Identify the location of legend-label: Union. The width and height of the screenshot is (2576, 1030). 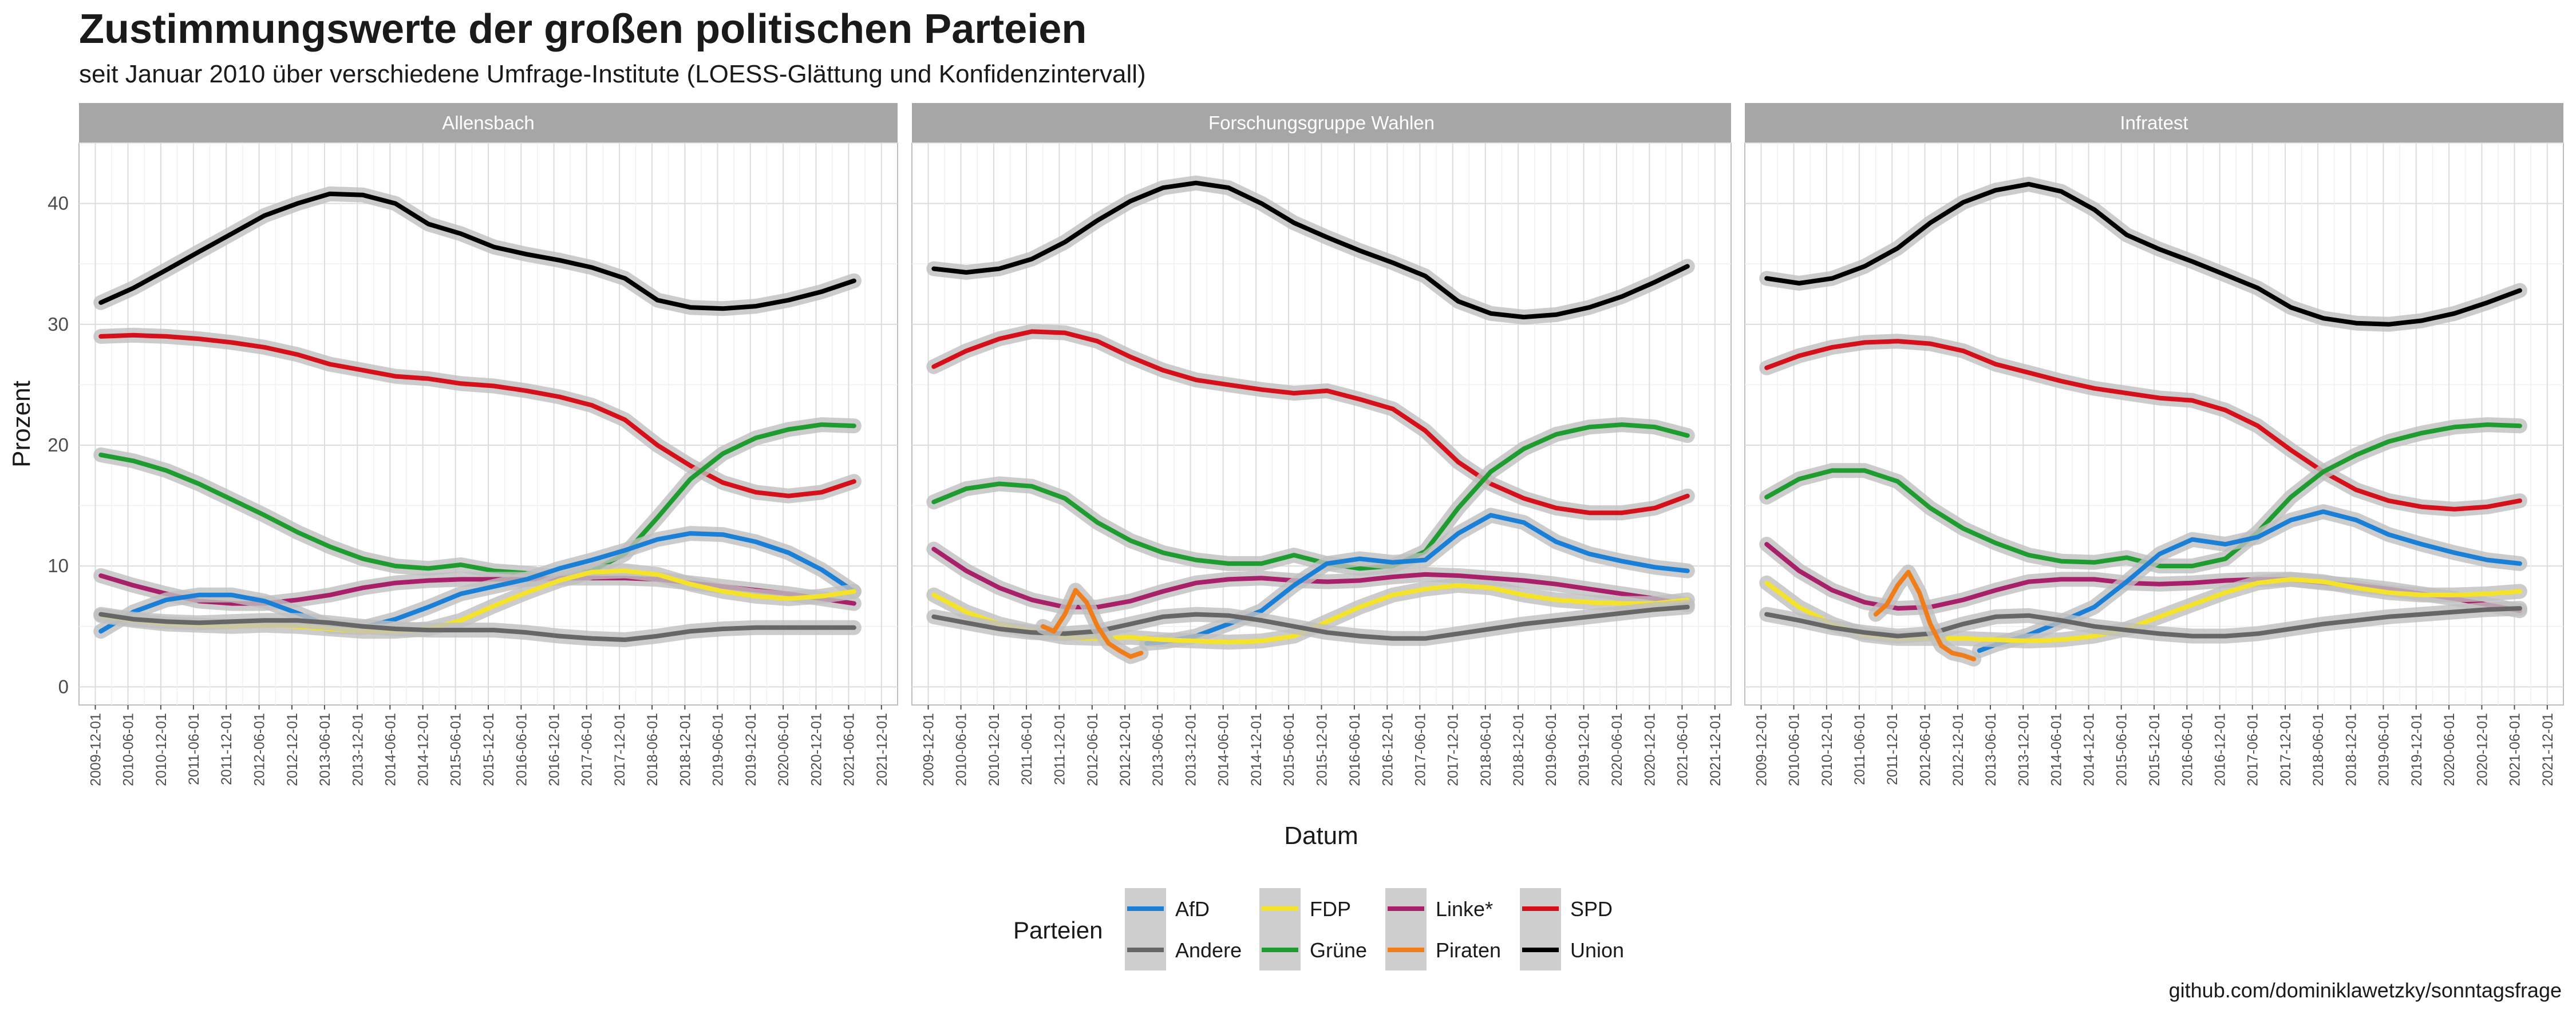
(1597, 950).